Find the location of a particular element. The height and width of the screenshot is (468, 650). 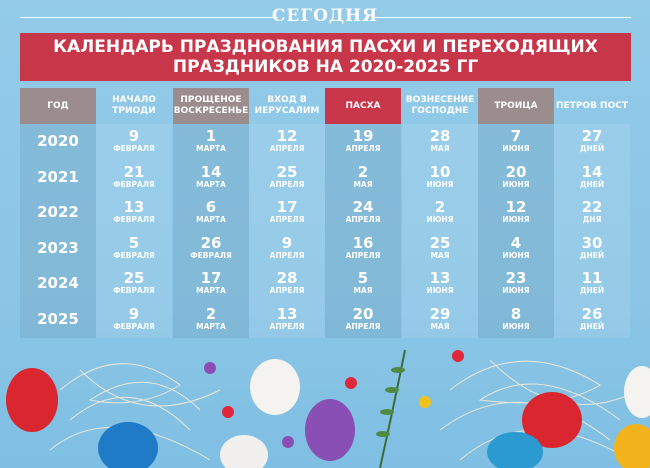

table-cell: 14 МАРТА is located at coordinates (211, 176).